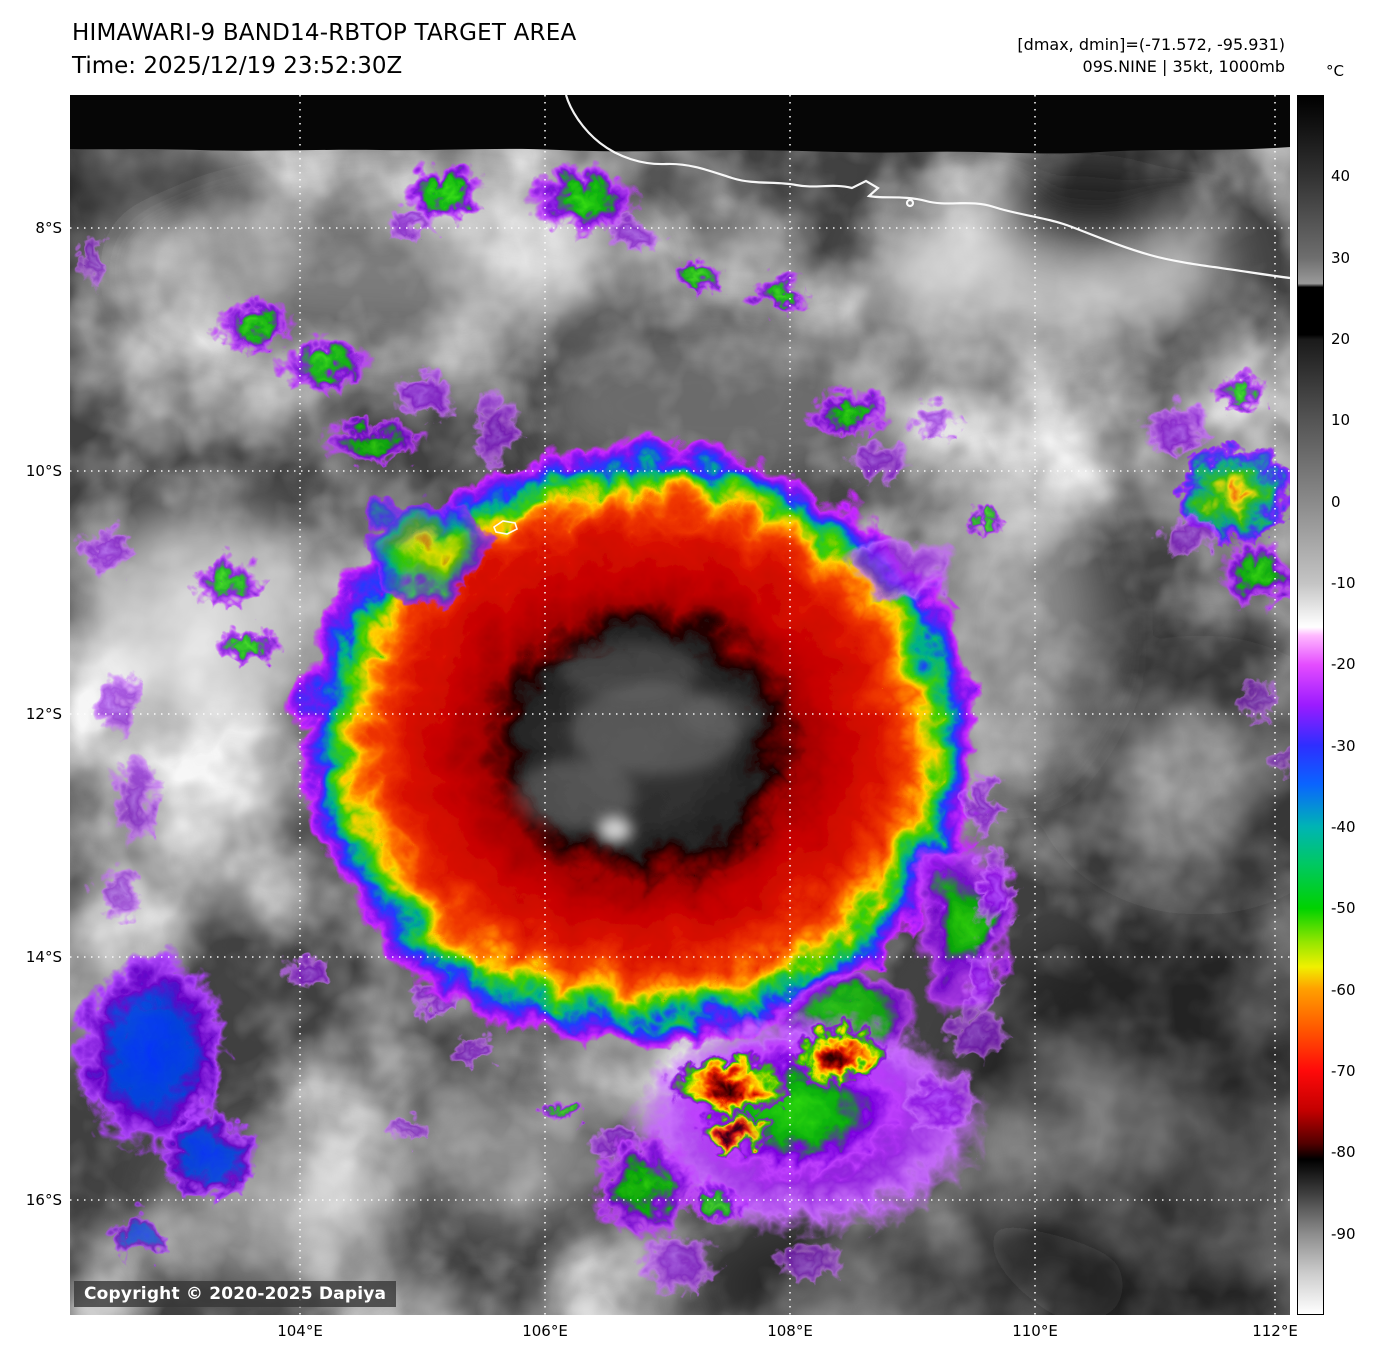  What do you see at coordinates (43, 1200) in the screenshot?
I see `lat-label-16s: 16°S` at bounding box center [43, 1200].